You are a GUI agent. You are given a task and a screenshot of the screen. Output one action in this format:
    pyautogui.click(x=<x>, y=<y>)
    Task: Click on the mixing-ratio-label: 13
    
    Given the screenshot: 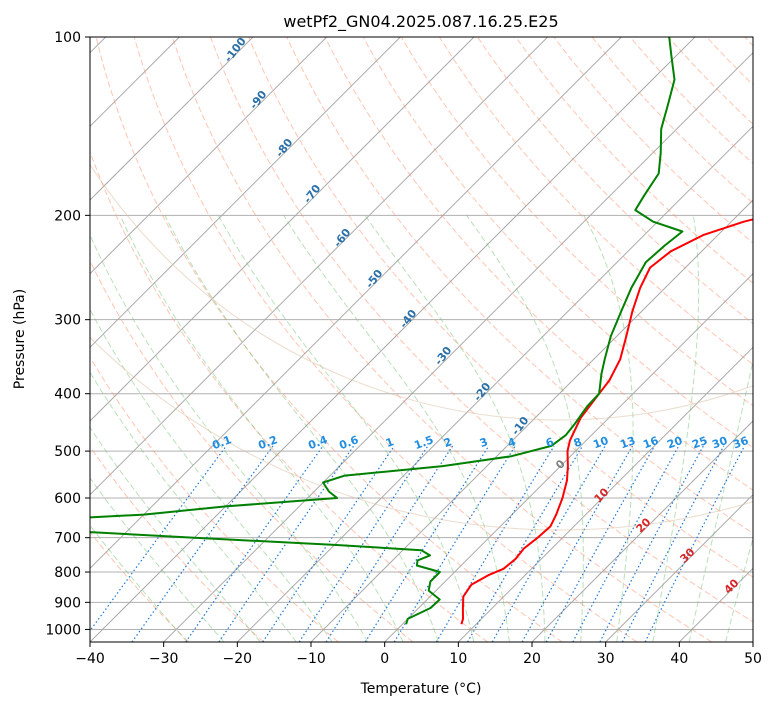 What is the action you would take?
    pyautogui.click(x=627, y=442)
    